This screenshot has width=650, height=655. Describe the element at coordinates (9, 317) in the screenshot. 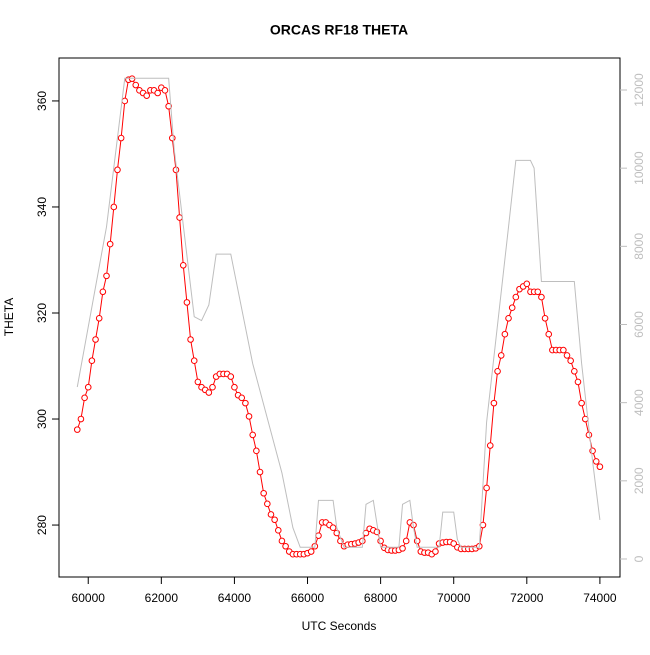

I see `y-axis-title: THETA` at that location.